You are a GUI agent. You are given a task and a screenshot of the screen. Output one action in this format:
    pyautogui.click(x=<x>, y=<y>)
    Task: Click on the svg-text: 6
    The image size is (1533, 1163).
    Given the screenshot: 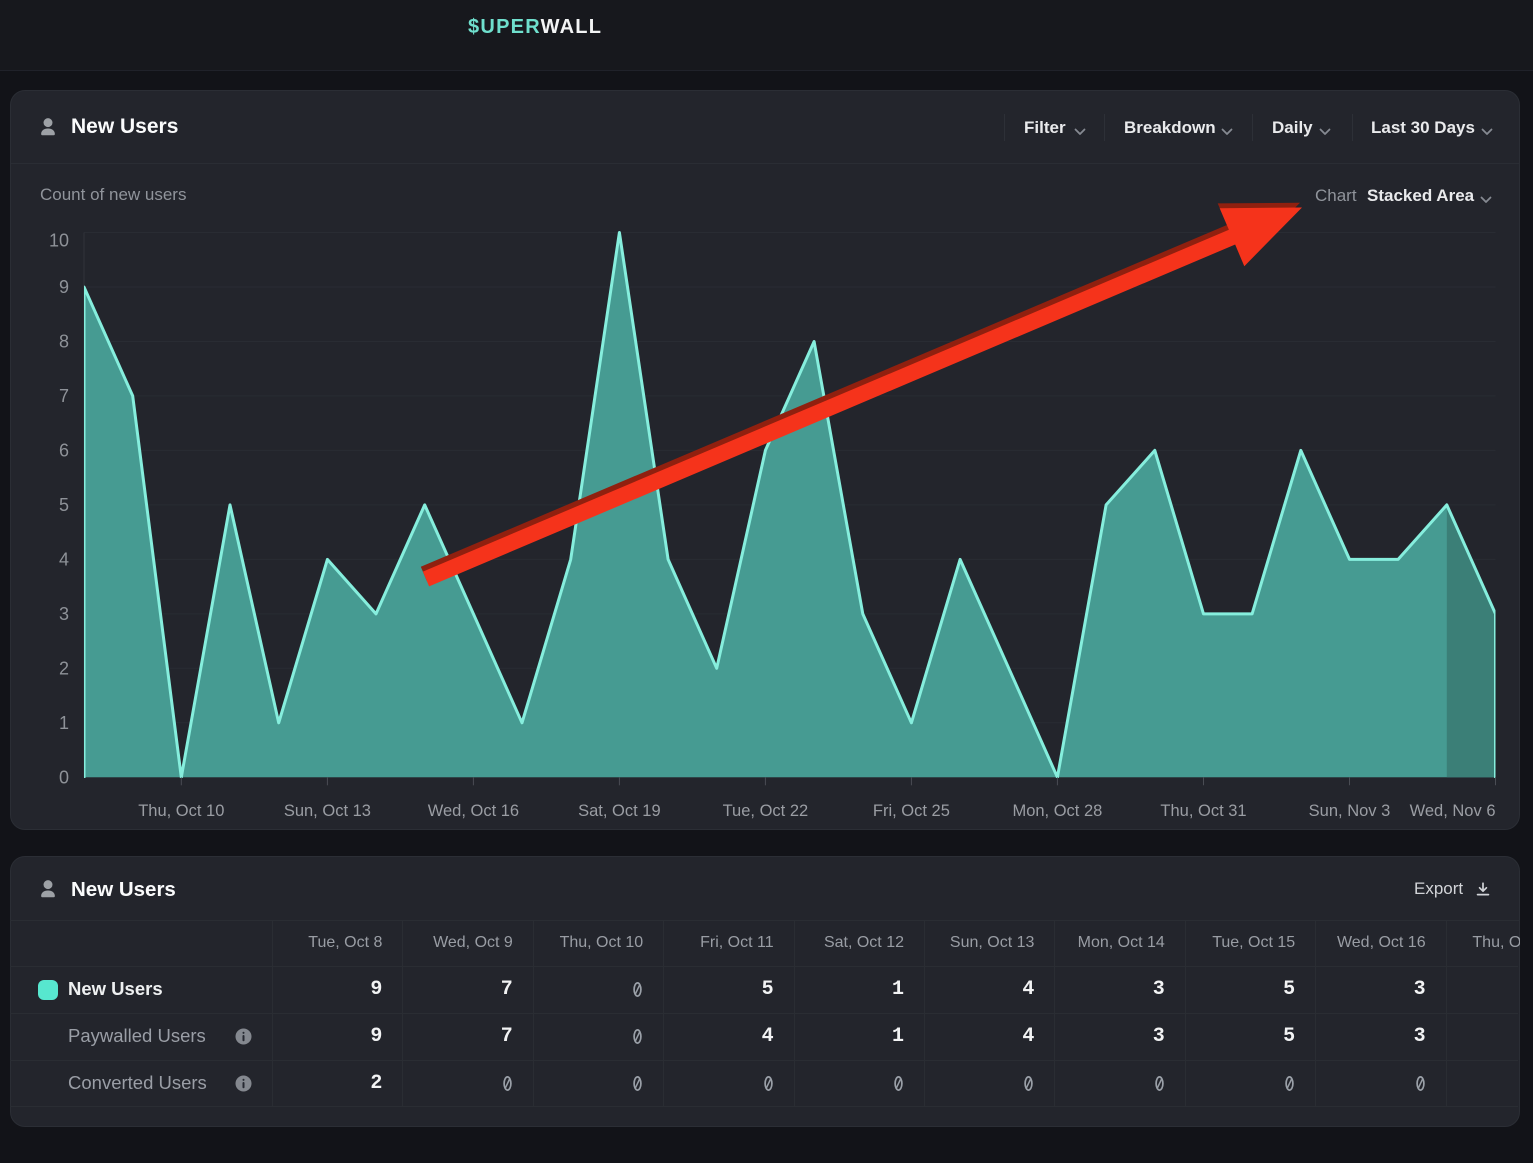 What is the action you would take?
    pyautogui.click(x=64, y=450)
    